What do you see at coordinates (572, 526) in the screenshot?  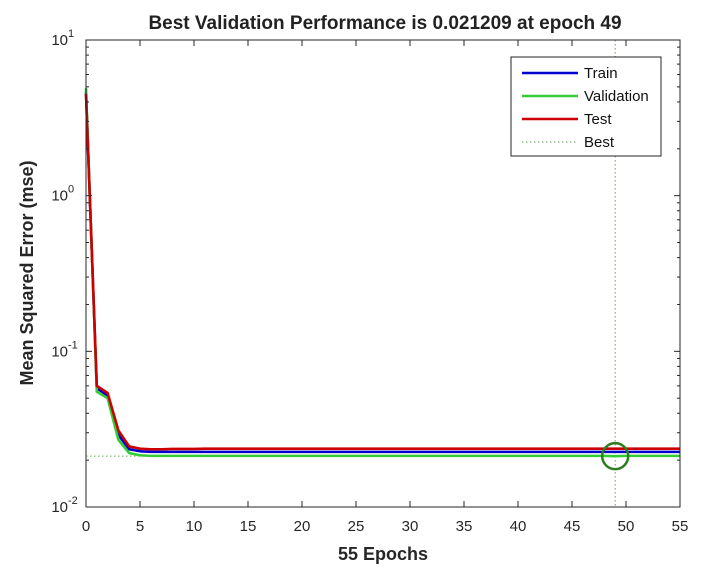 I see `x-tick-label: 45` at bounding box center [572, 526].